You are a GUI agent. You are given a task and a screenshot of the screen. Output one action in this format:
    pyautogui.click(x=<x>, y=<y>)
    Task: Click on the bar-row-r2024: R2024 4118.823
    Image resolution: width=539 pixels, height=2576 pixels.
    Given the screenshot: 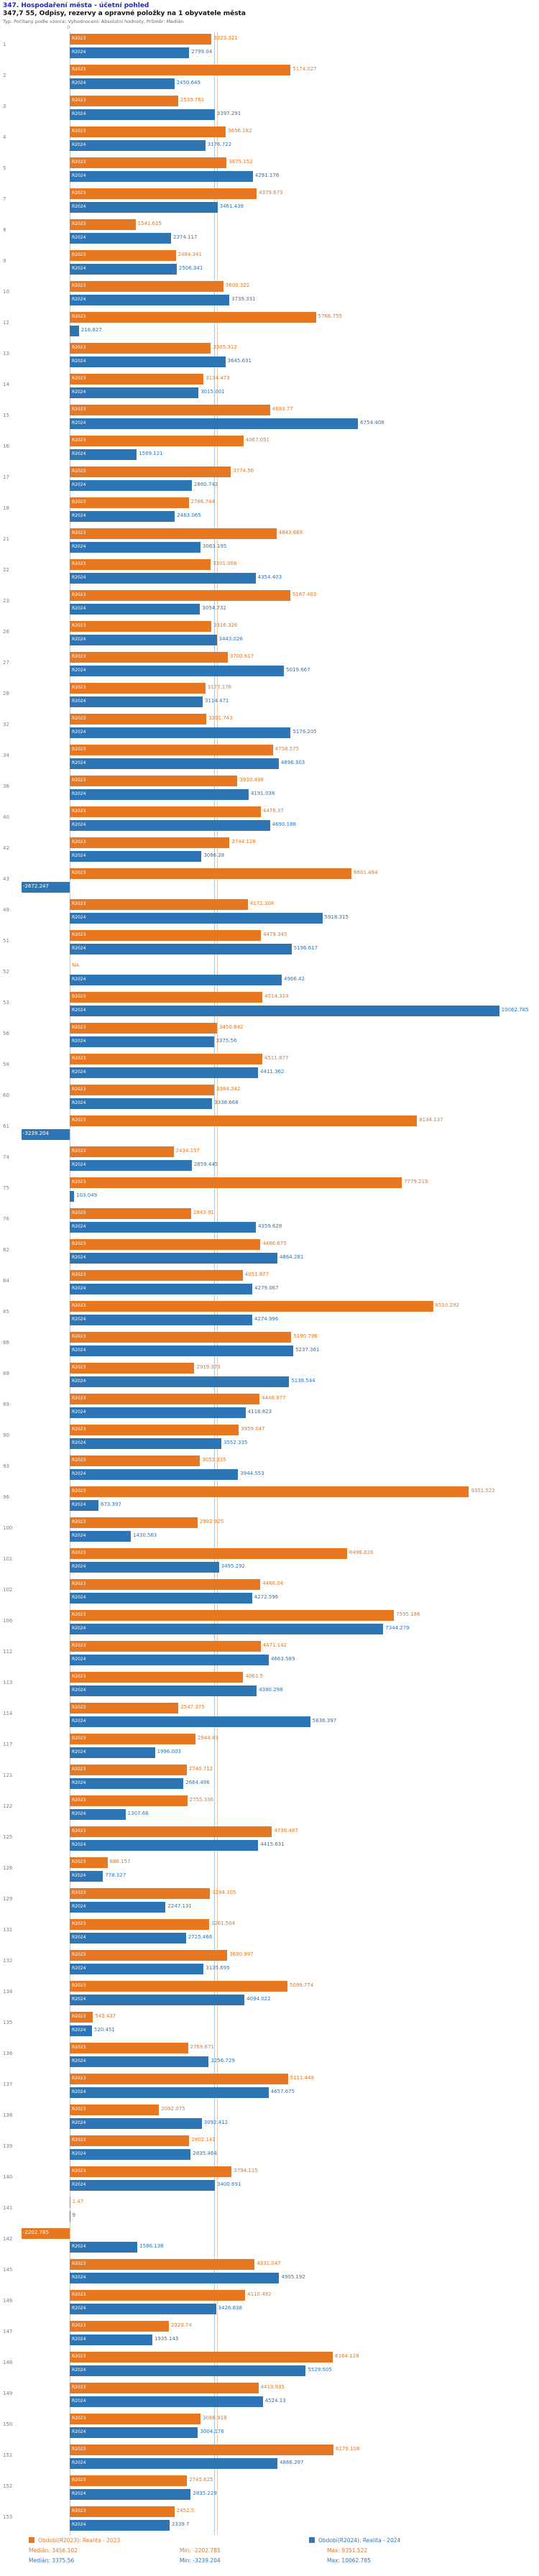 What is the action you would take?
    pyautogui.click(x=269, y=1413)
    